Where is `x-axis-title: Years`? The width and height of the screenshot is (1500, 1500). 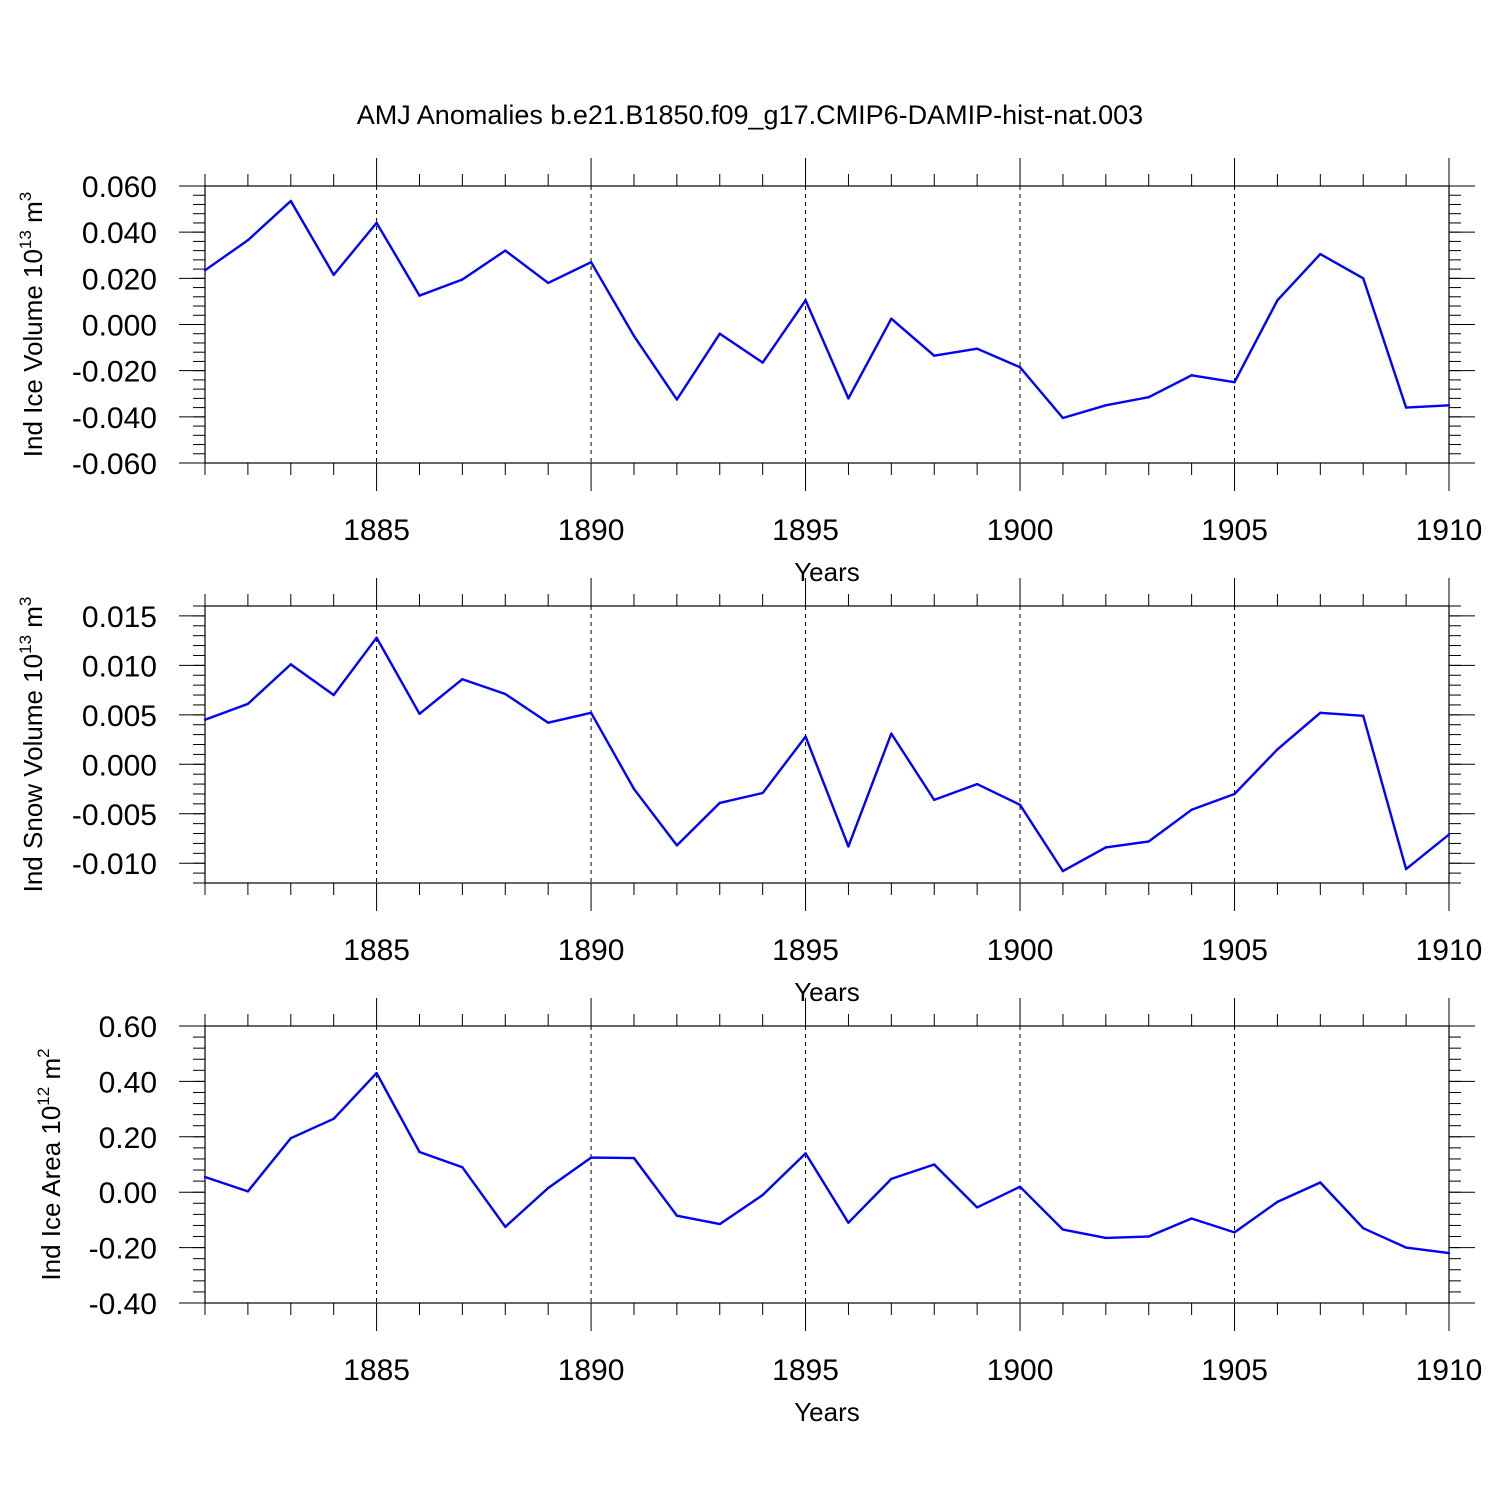
x-axis-title: Years is located at coordinates (827, 572).